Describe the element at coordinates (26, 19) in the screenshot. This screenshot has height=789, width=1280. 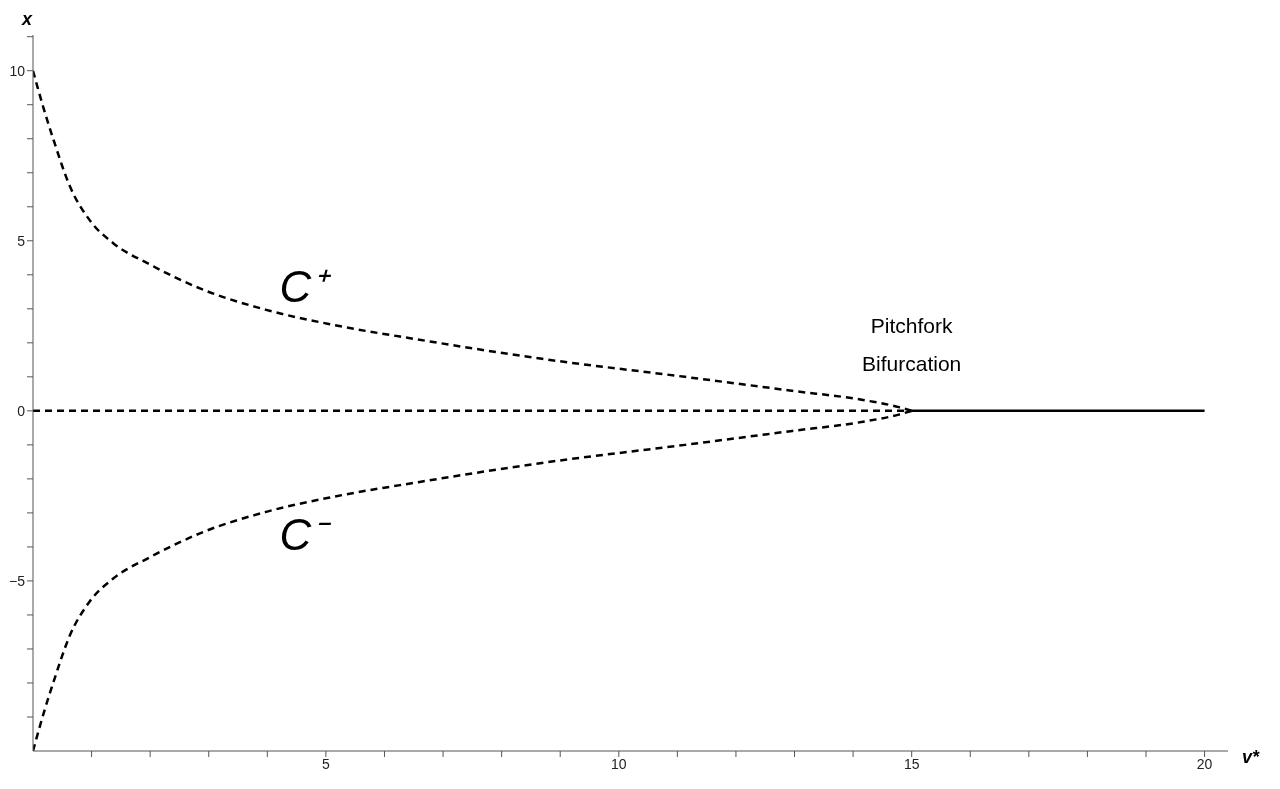
I see `y-axis-title: x` at that location.